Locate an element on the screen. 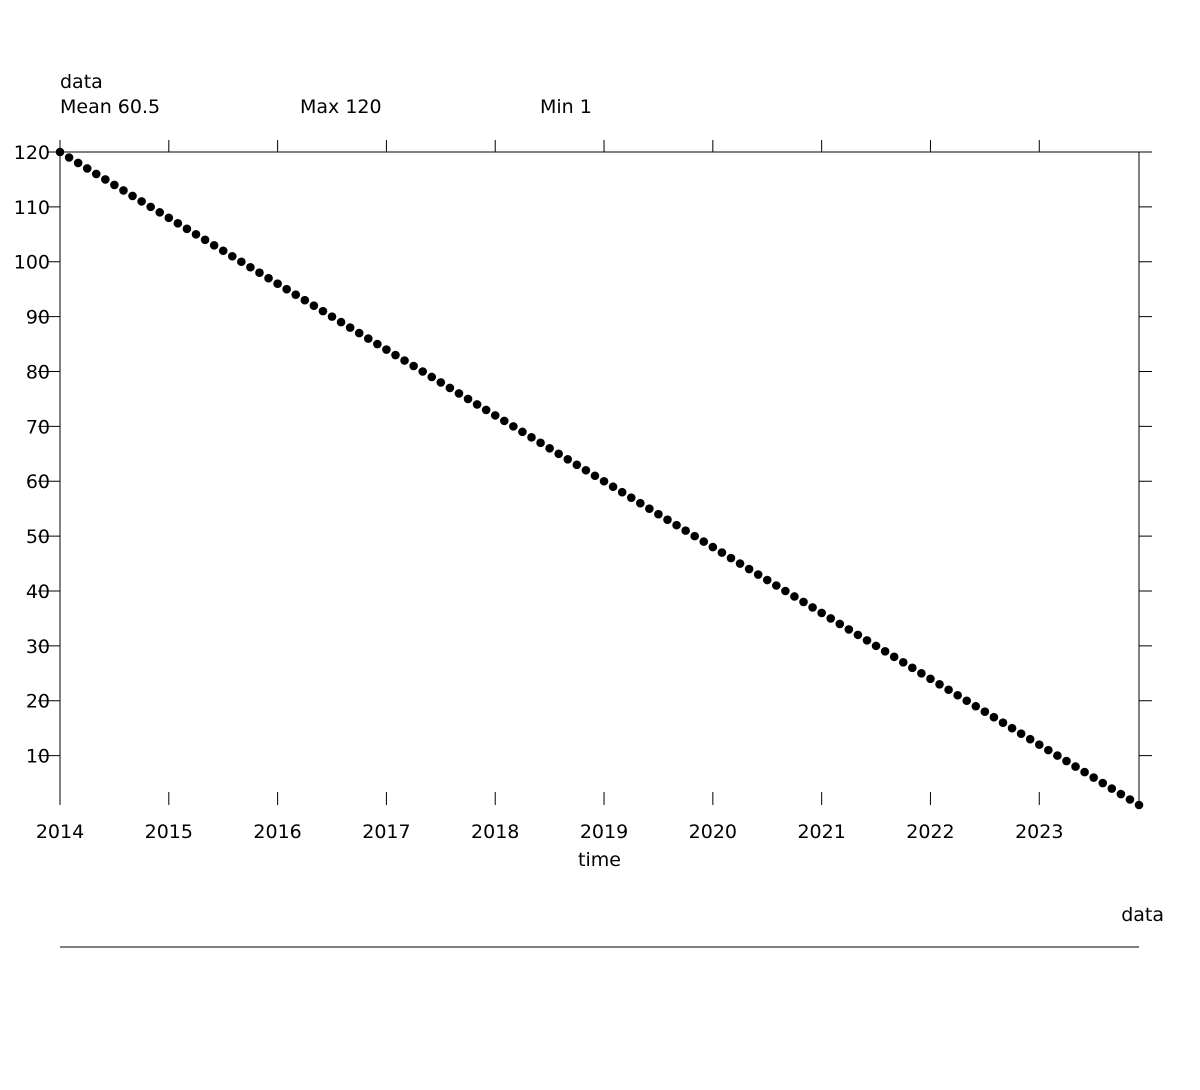 The height and width of the screenshot is (1090, 1200). y-tick-label: 30 is located at coordinates (38, 647).